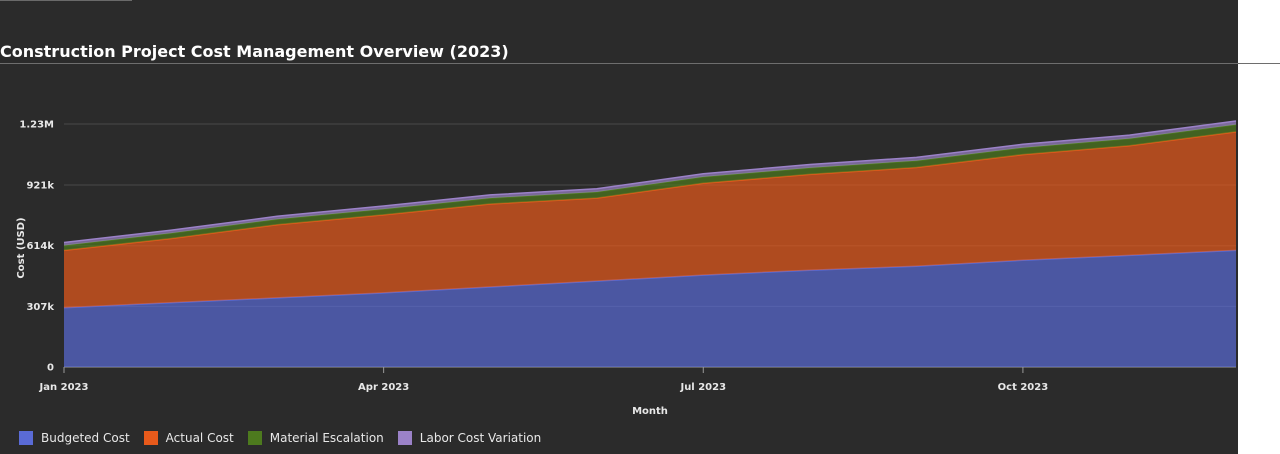 The height and width of the screenshot is (454, 1280). I want to click on legend-label-actual: Actual Cost, so click(199, 438).